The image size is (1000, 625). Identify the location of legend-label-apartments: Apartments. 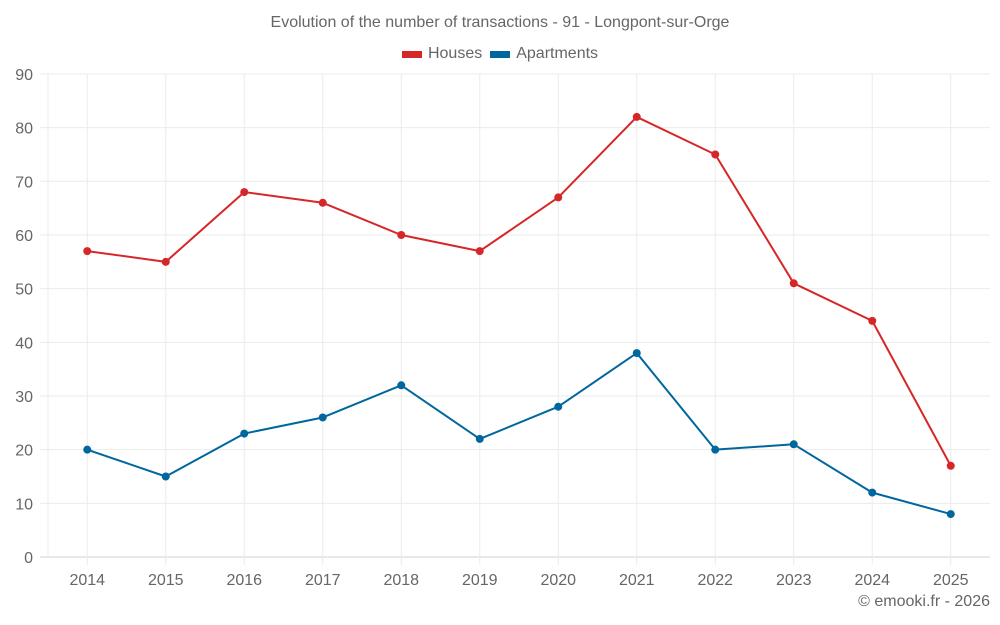
(557, 53).